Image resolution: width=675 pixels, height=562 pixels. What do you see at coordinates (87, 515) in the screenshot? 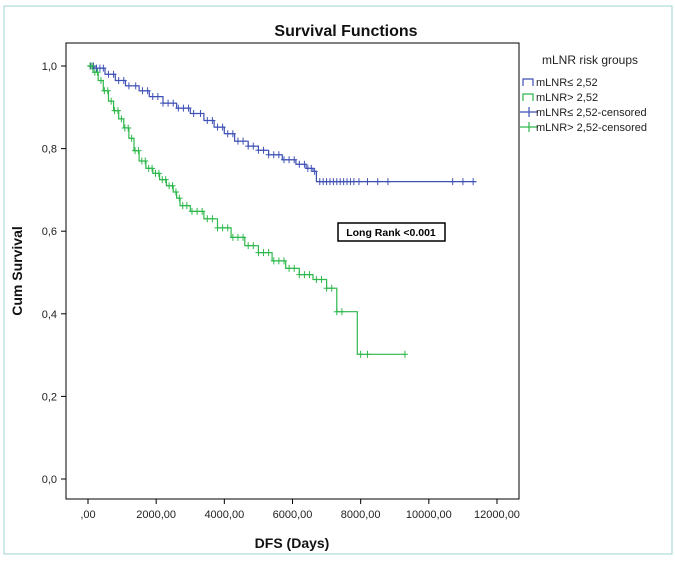
I see `x-tick-label: ,00` at bounding box center [87, 515].